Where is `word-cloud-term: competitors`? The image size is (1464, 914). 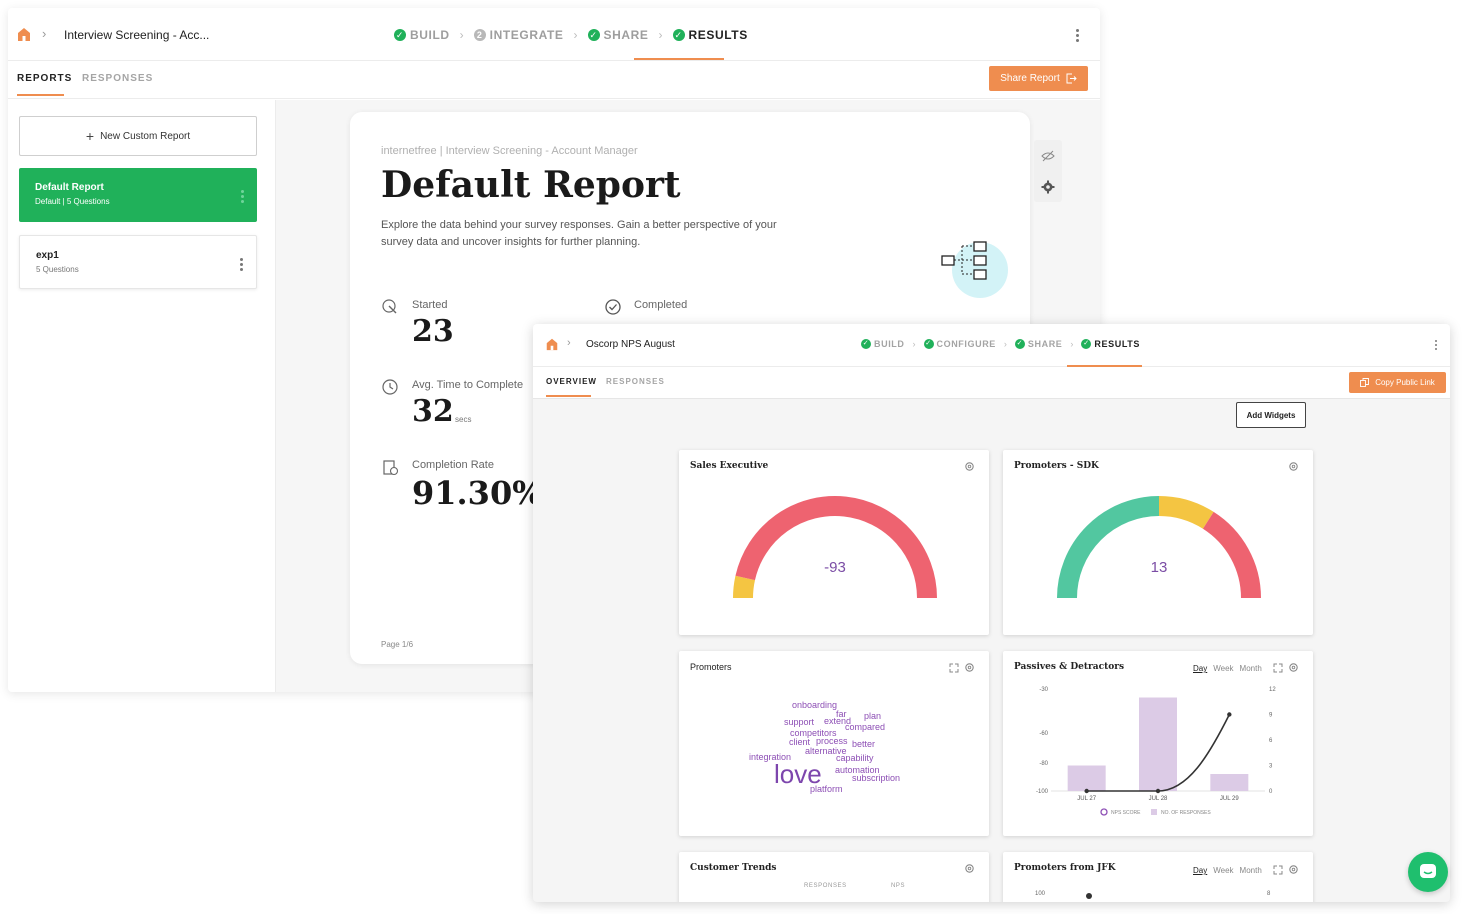
word-cloud-term: competitors is located at coordinates (813, 733).